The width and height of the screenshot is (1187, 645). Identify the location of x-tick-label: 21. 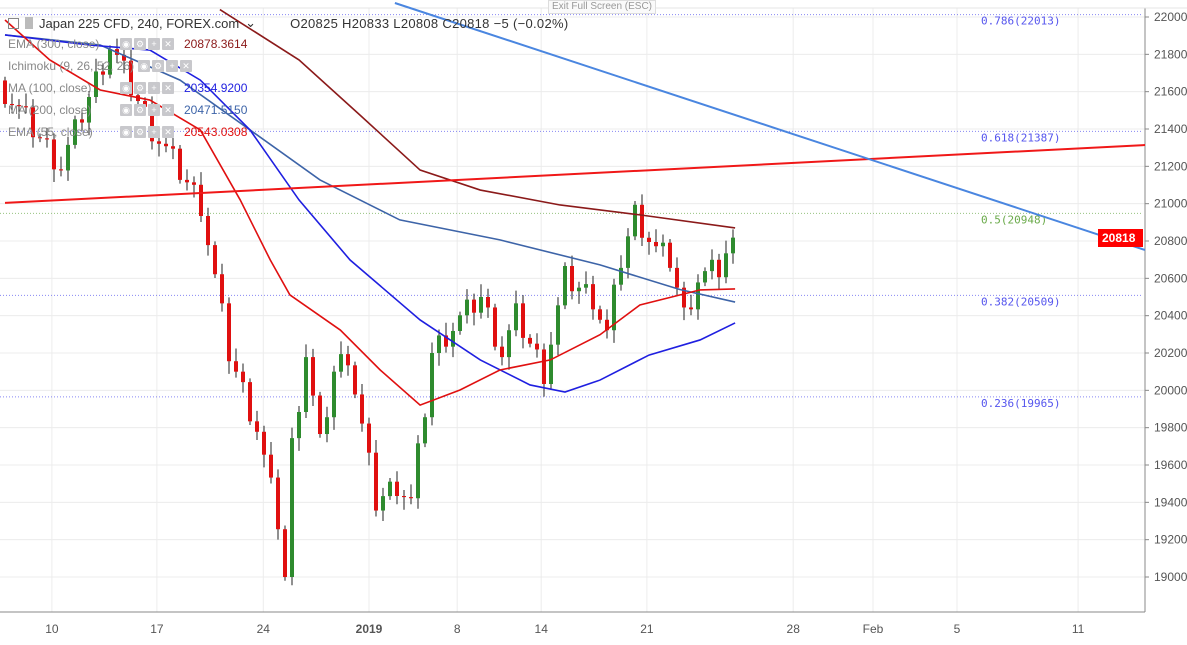
(647, 629).